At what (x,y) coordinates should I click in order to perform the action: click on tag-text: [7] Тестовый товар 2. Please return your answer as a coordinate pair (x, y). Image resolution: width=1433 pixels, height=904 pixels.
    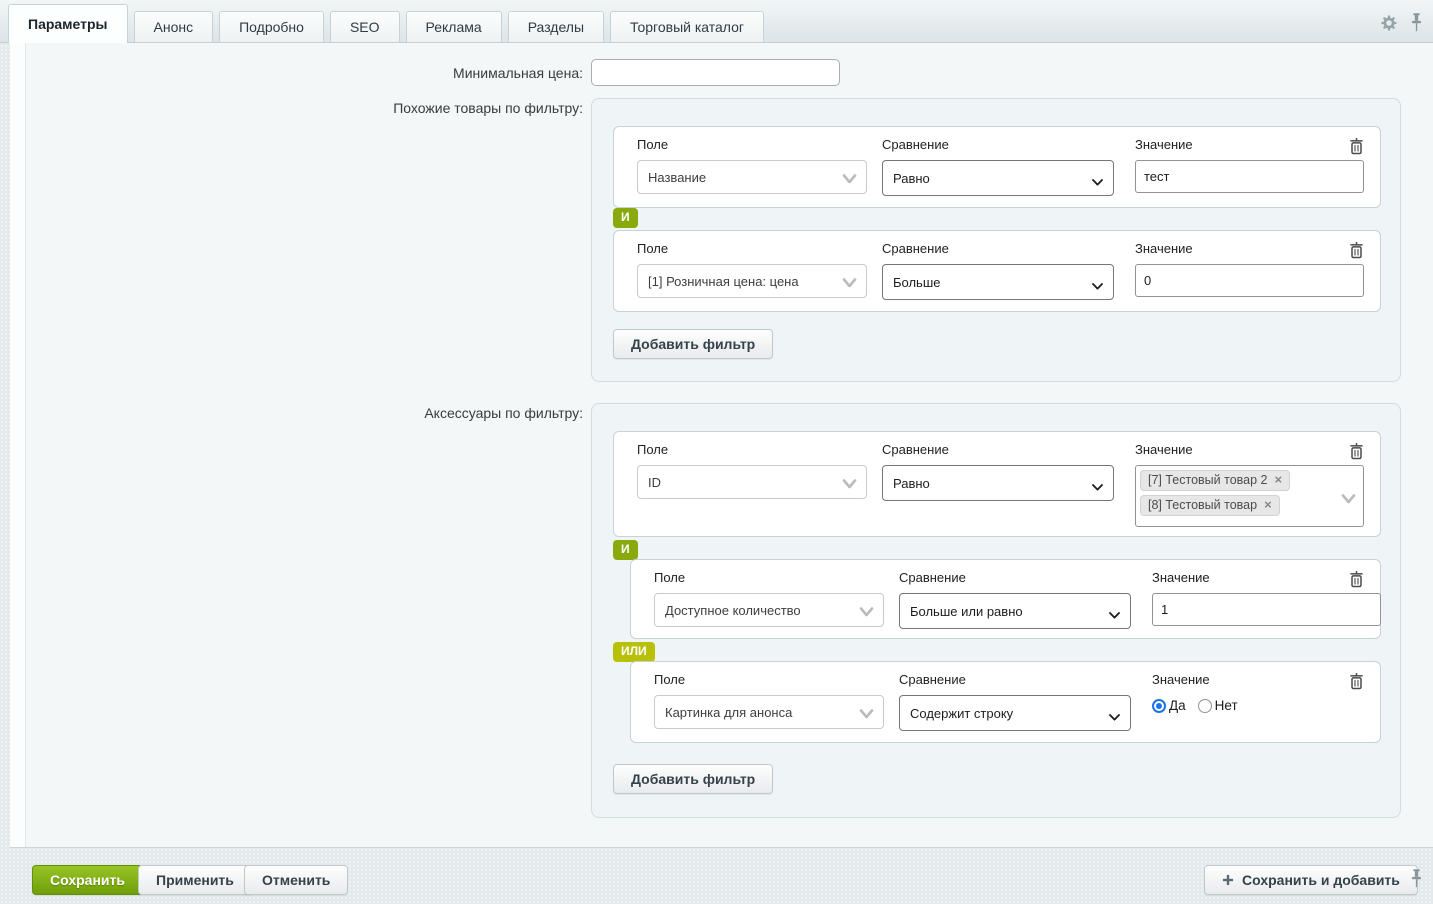
    Looking at the image, I should click on (1208, 480).